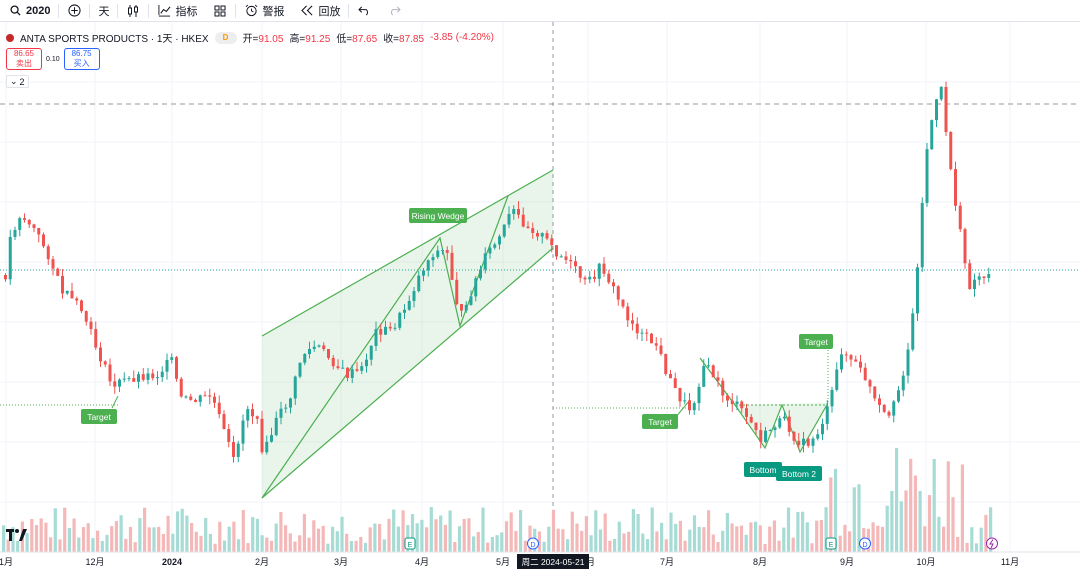  What do you see at coordinates (220, 11) in the screenshot?
I see `layouts-button` at bounding box center [220, 11].